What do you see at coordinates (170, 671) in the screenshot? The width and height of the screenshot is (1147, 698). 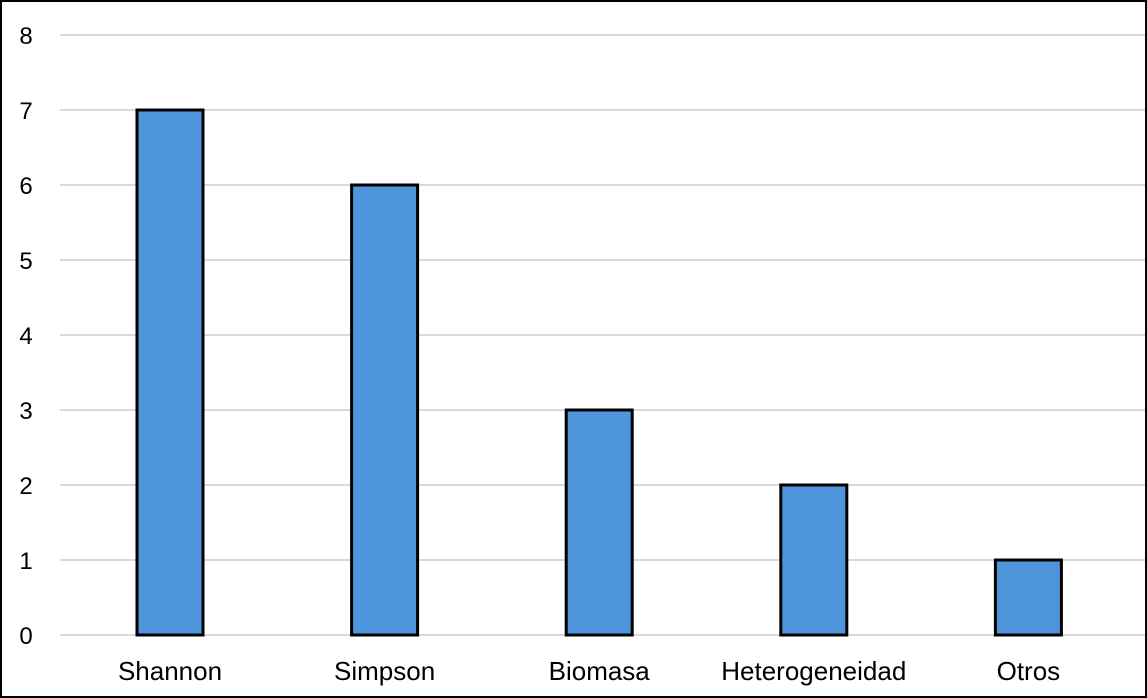 I see `x-category-label: Shannon` at bounding box center [170, 671].